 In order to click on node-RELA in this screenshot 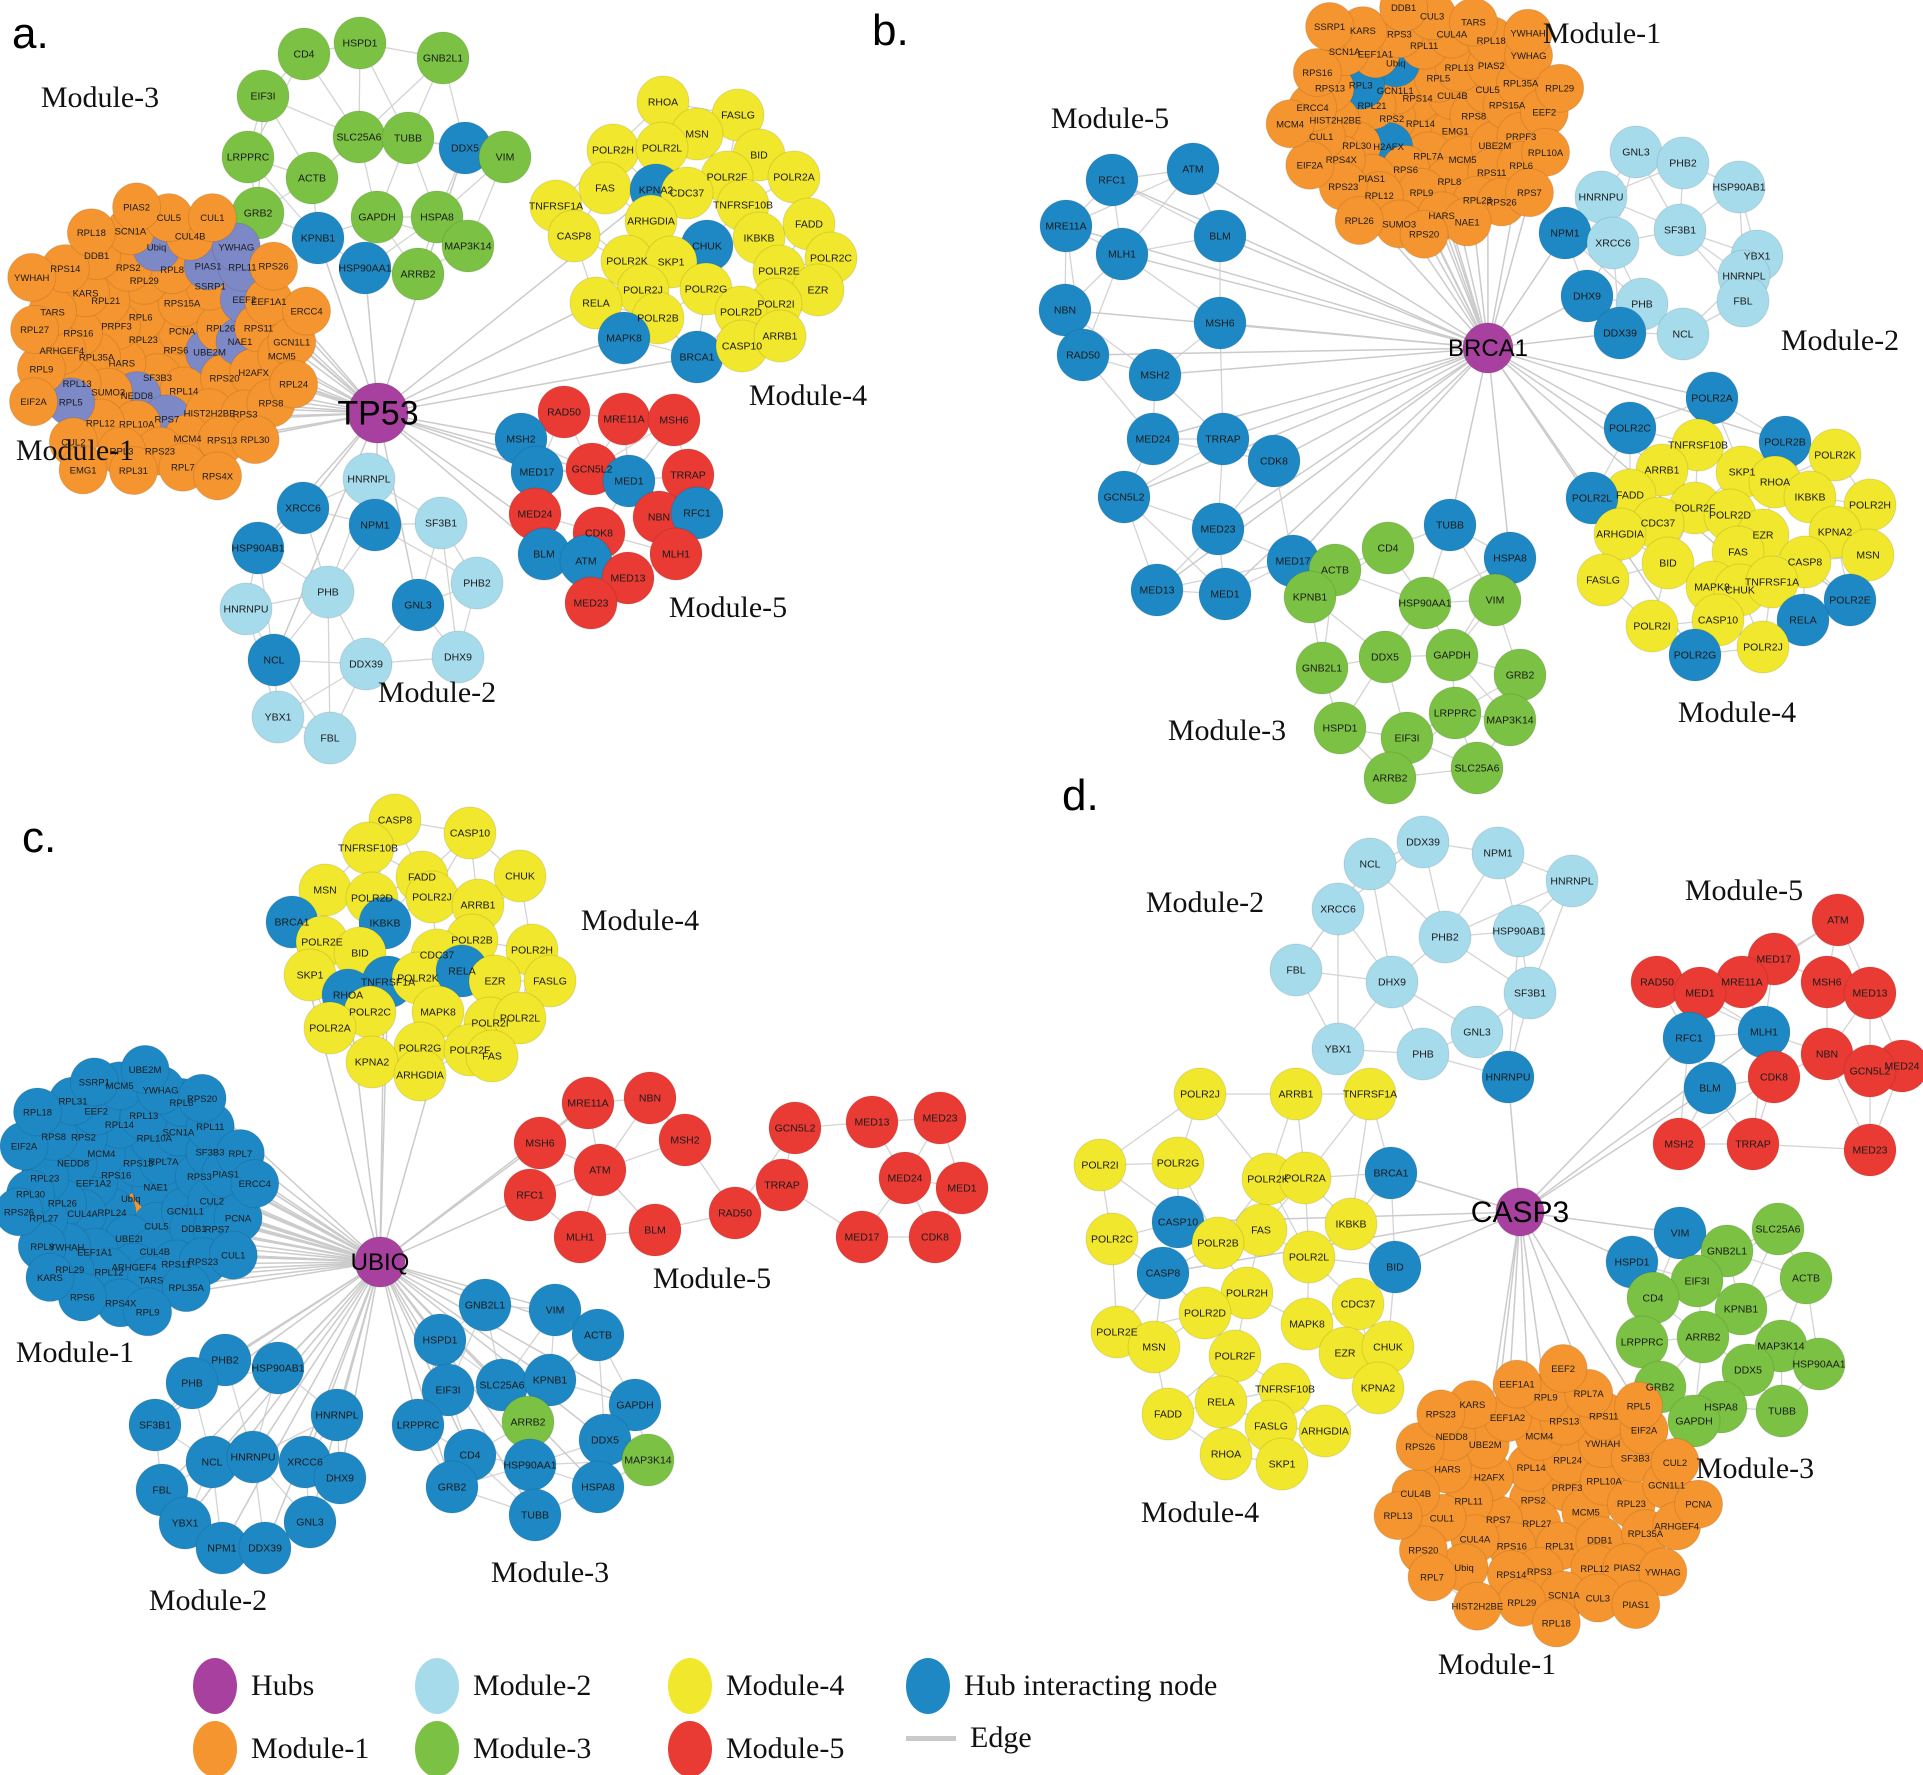, I will do `click(1221, 1402)`.